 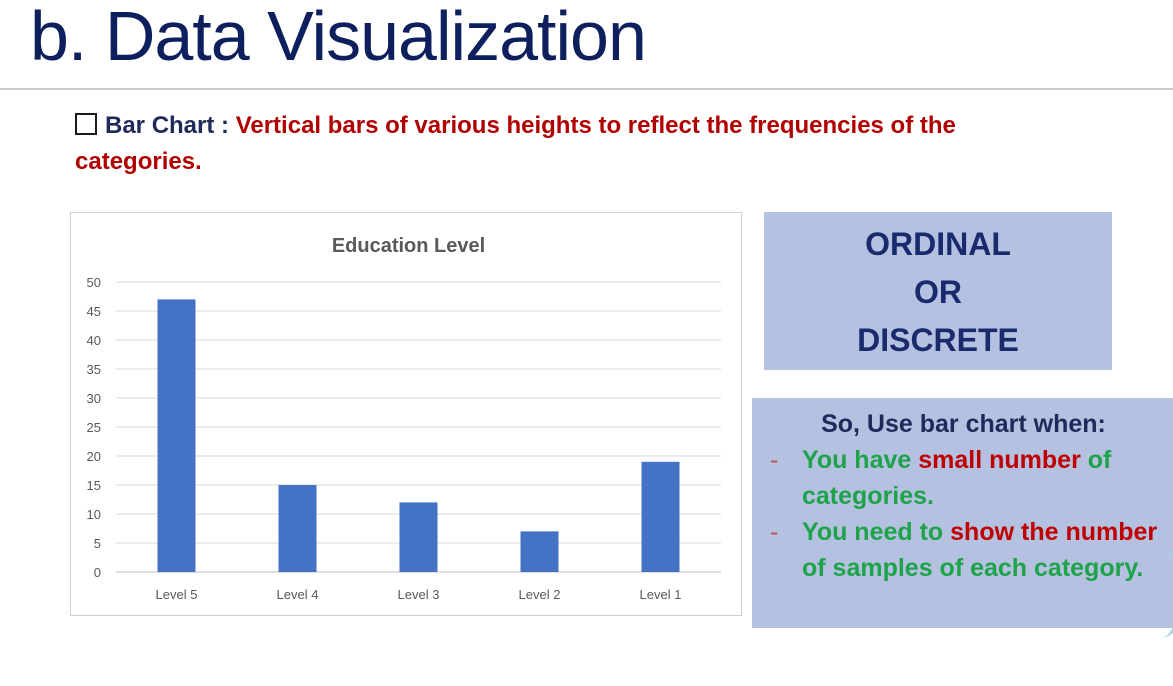 I want to click on ordinal-line-1: ORDINAL, so click(x=938, y=244).